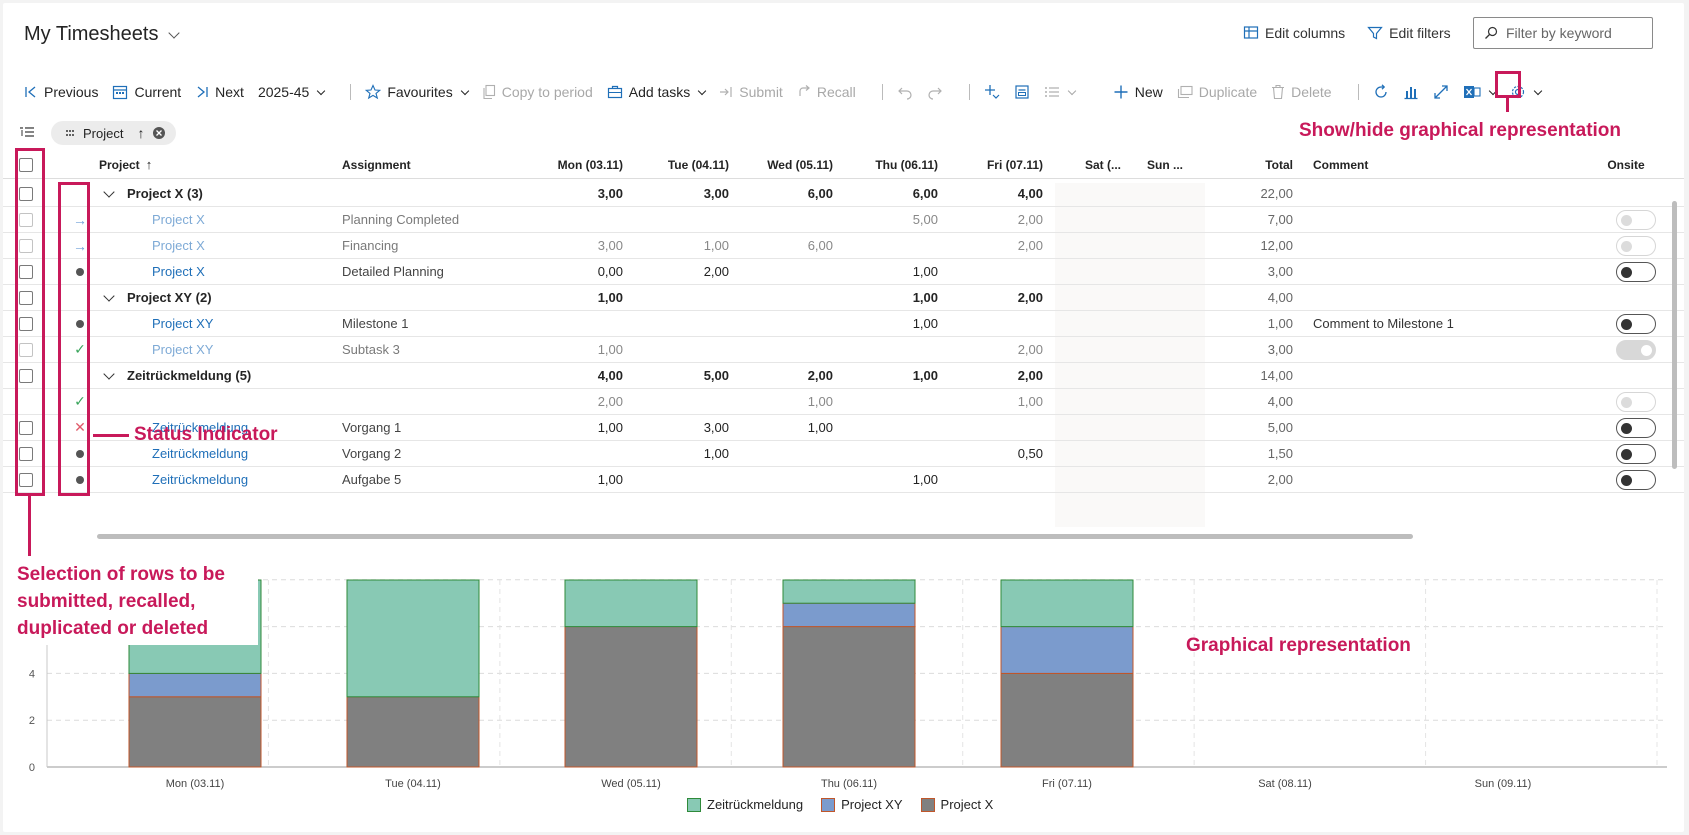 The width and height of the screenshot is (1689, 835). What do you see at coordinates (610, 349) in the screenshot?
I see `hours-cell-mon: 1,00` at bounding box center [610, 349].